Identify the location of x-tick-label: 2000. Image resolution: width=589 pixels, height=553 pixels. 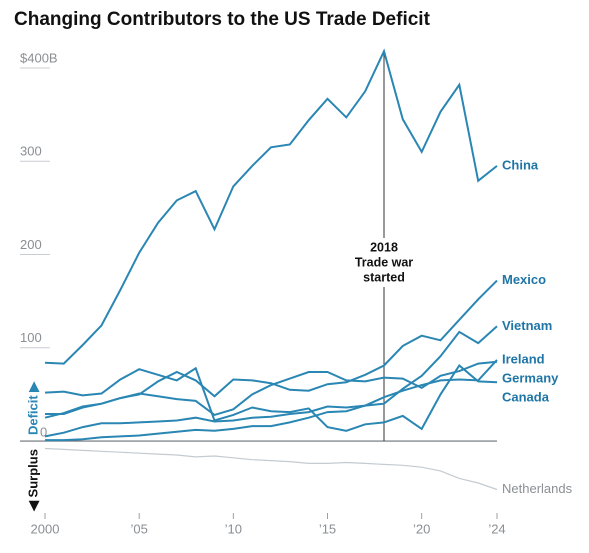
(45, 528).